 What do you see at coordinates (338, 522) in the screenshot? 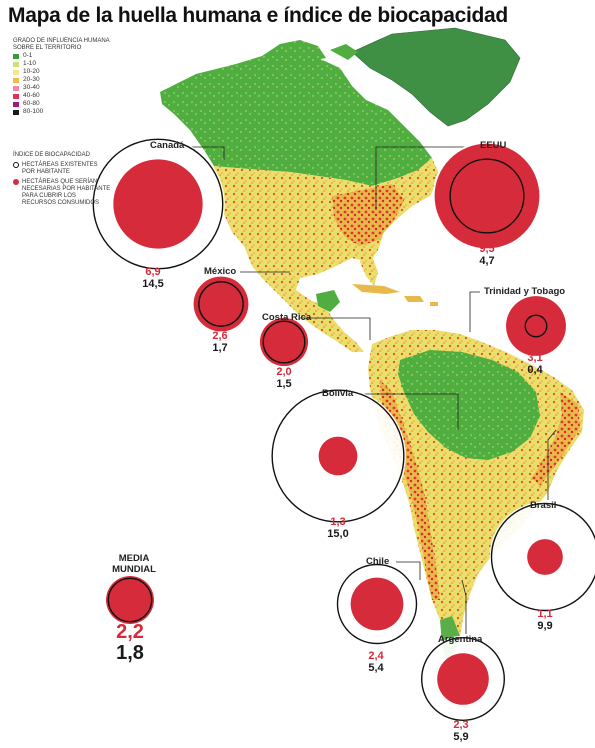
I see `required-bolivia: 1,3` at bounding box center [338, 522].